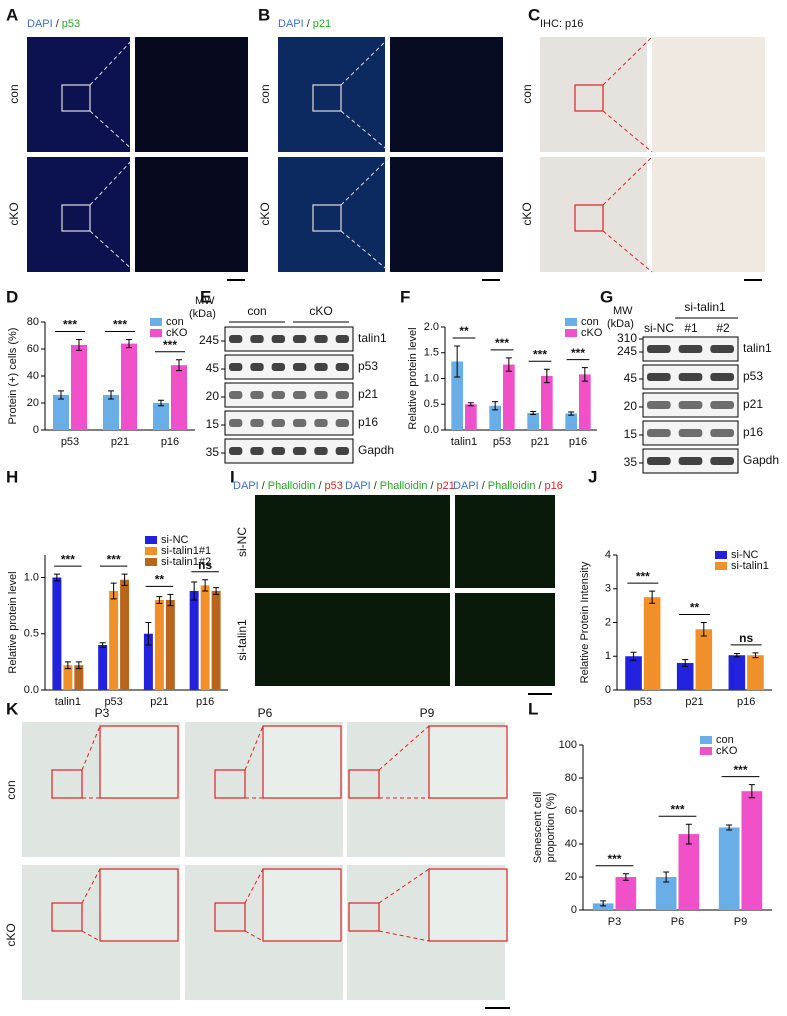  I want to click on mw-label: 45, so click(213, 368).